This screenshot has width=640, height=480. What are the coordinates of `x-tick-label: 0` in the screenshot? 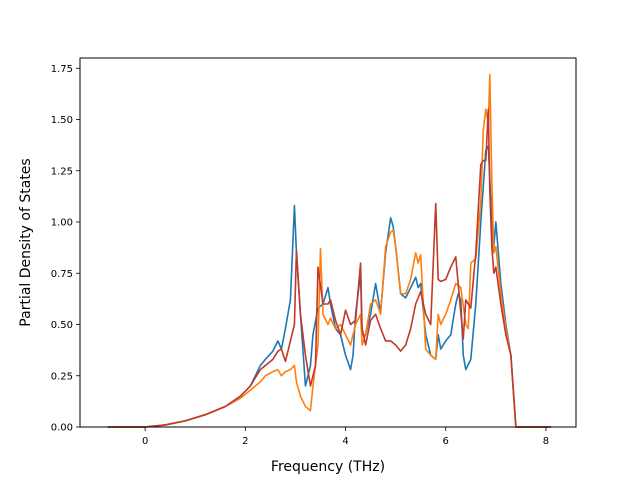 It's located at (145, 441).